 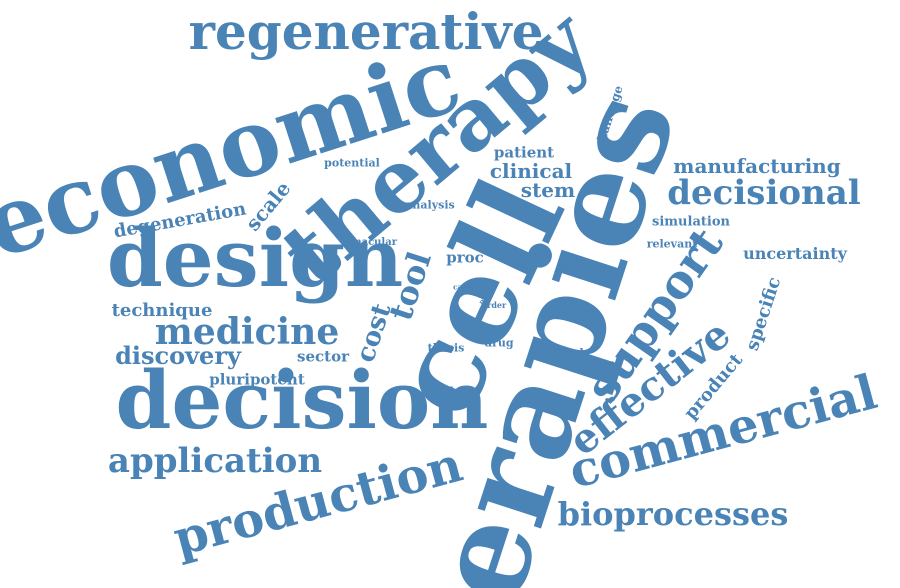 I want to click on word-manufacturing: manufacturing, so click(x=757, y=166).